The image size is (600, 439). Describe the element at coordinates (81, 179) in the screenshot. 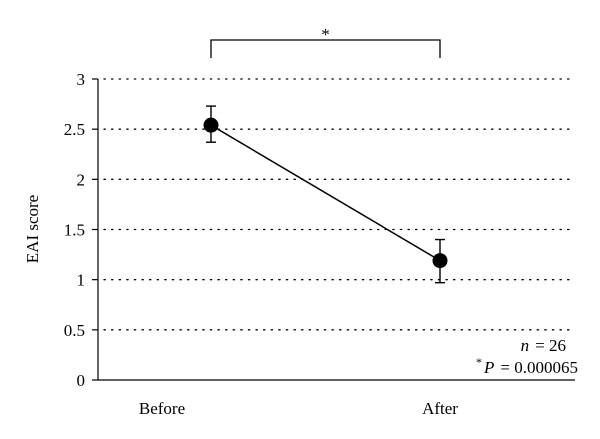

I see `y-tick-label-4: 2` at that location.